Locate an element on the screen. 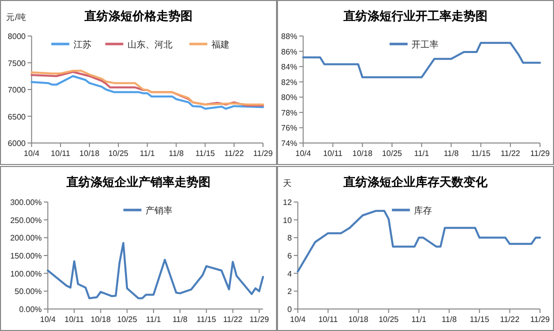 This screenshot has width=554, height=331. y-axis-title: 天 is located at coordinates (287, 183).